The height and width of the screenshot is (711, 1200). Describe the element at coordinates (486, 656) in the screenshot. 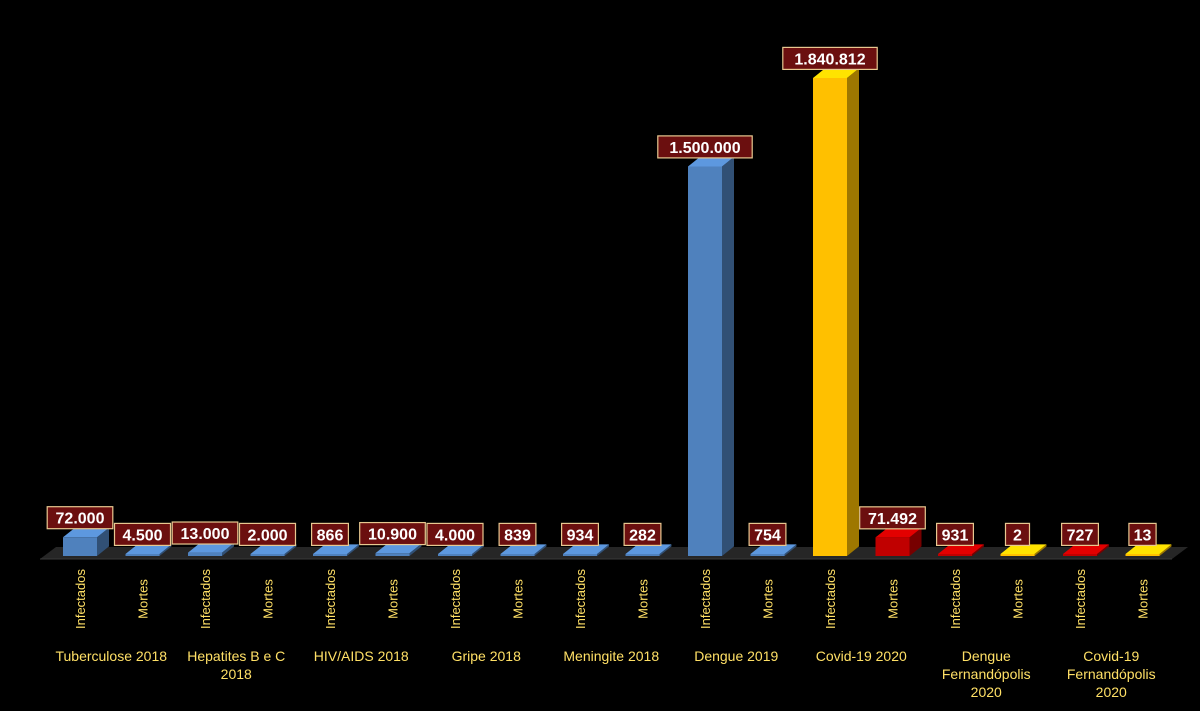

I see `group-label: Gripe 2018` at that location.